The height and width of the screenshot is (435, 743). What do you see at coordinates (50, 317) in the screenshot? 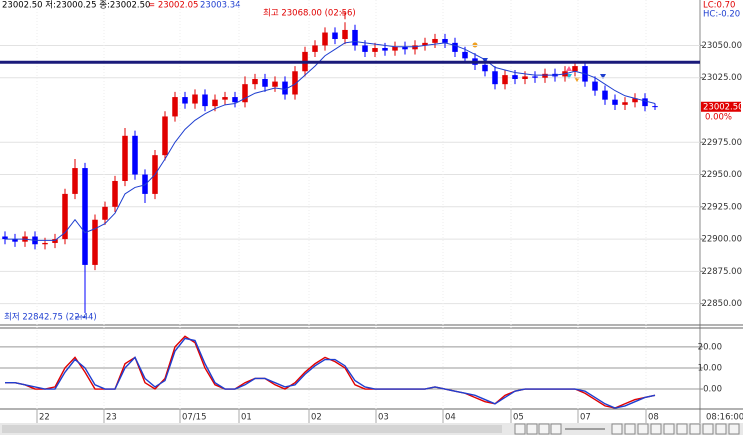
I see `low-note: 최저 22842.75 (22:44)` at bounding box center [50, 317].